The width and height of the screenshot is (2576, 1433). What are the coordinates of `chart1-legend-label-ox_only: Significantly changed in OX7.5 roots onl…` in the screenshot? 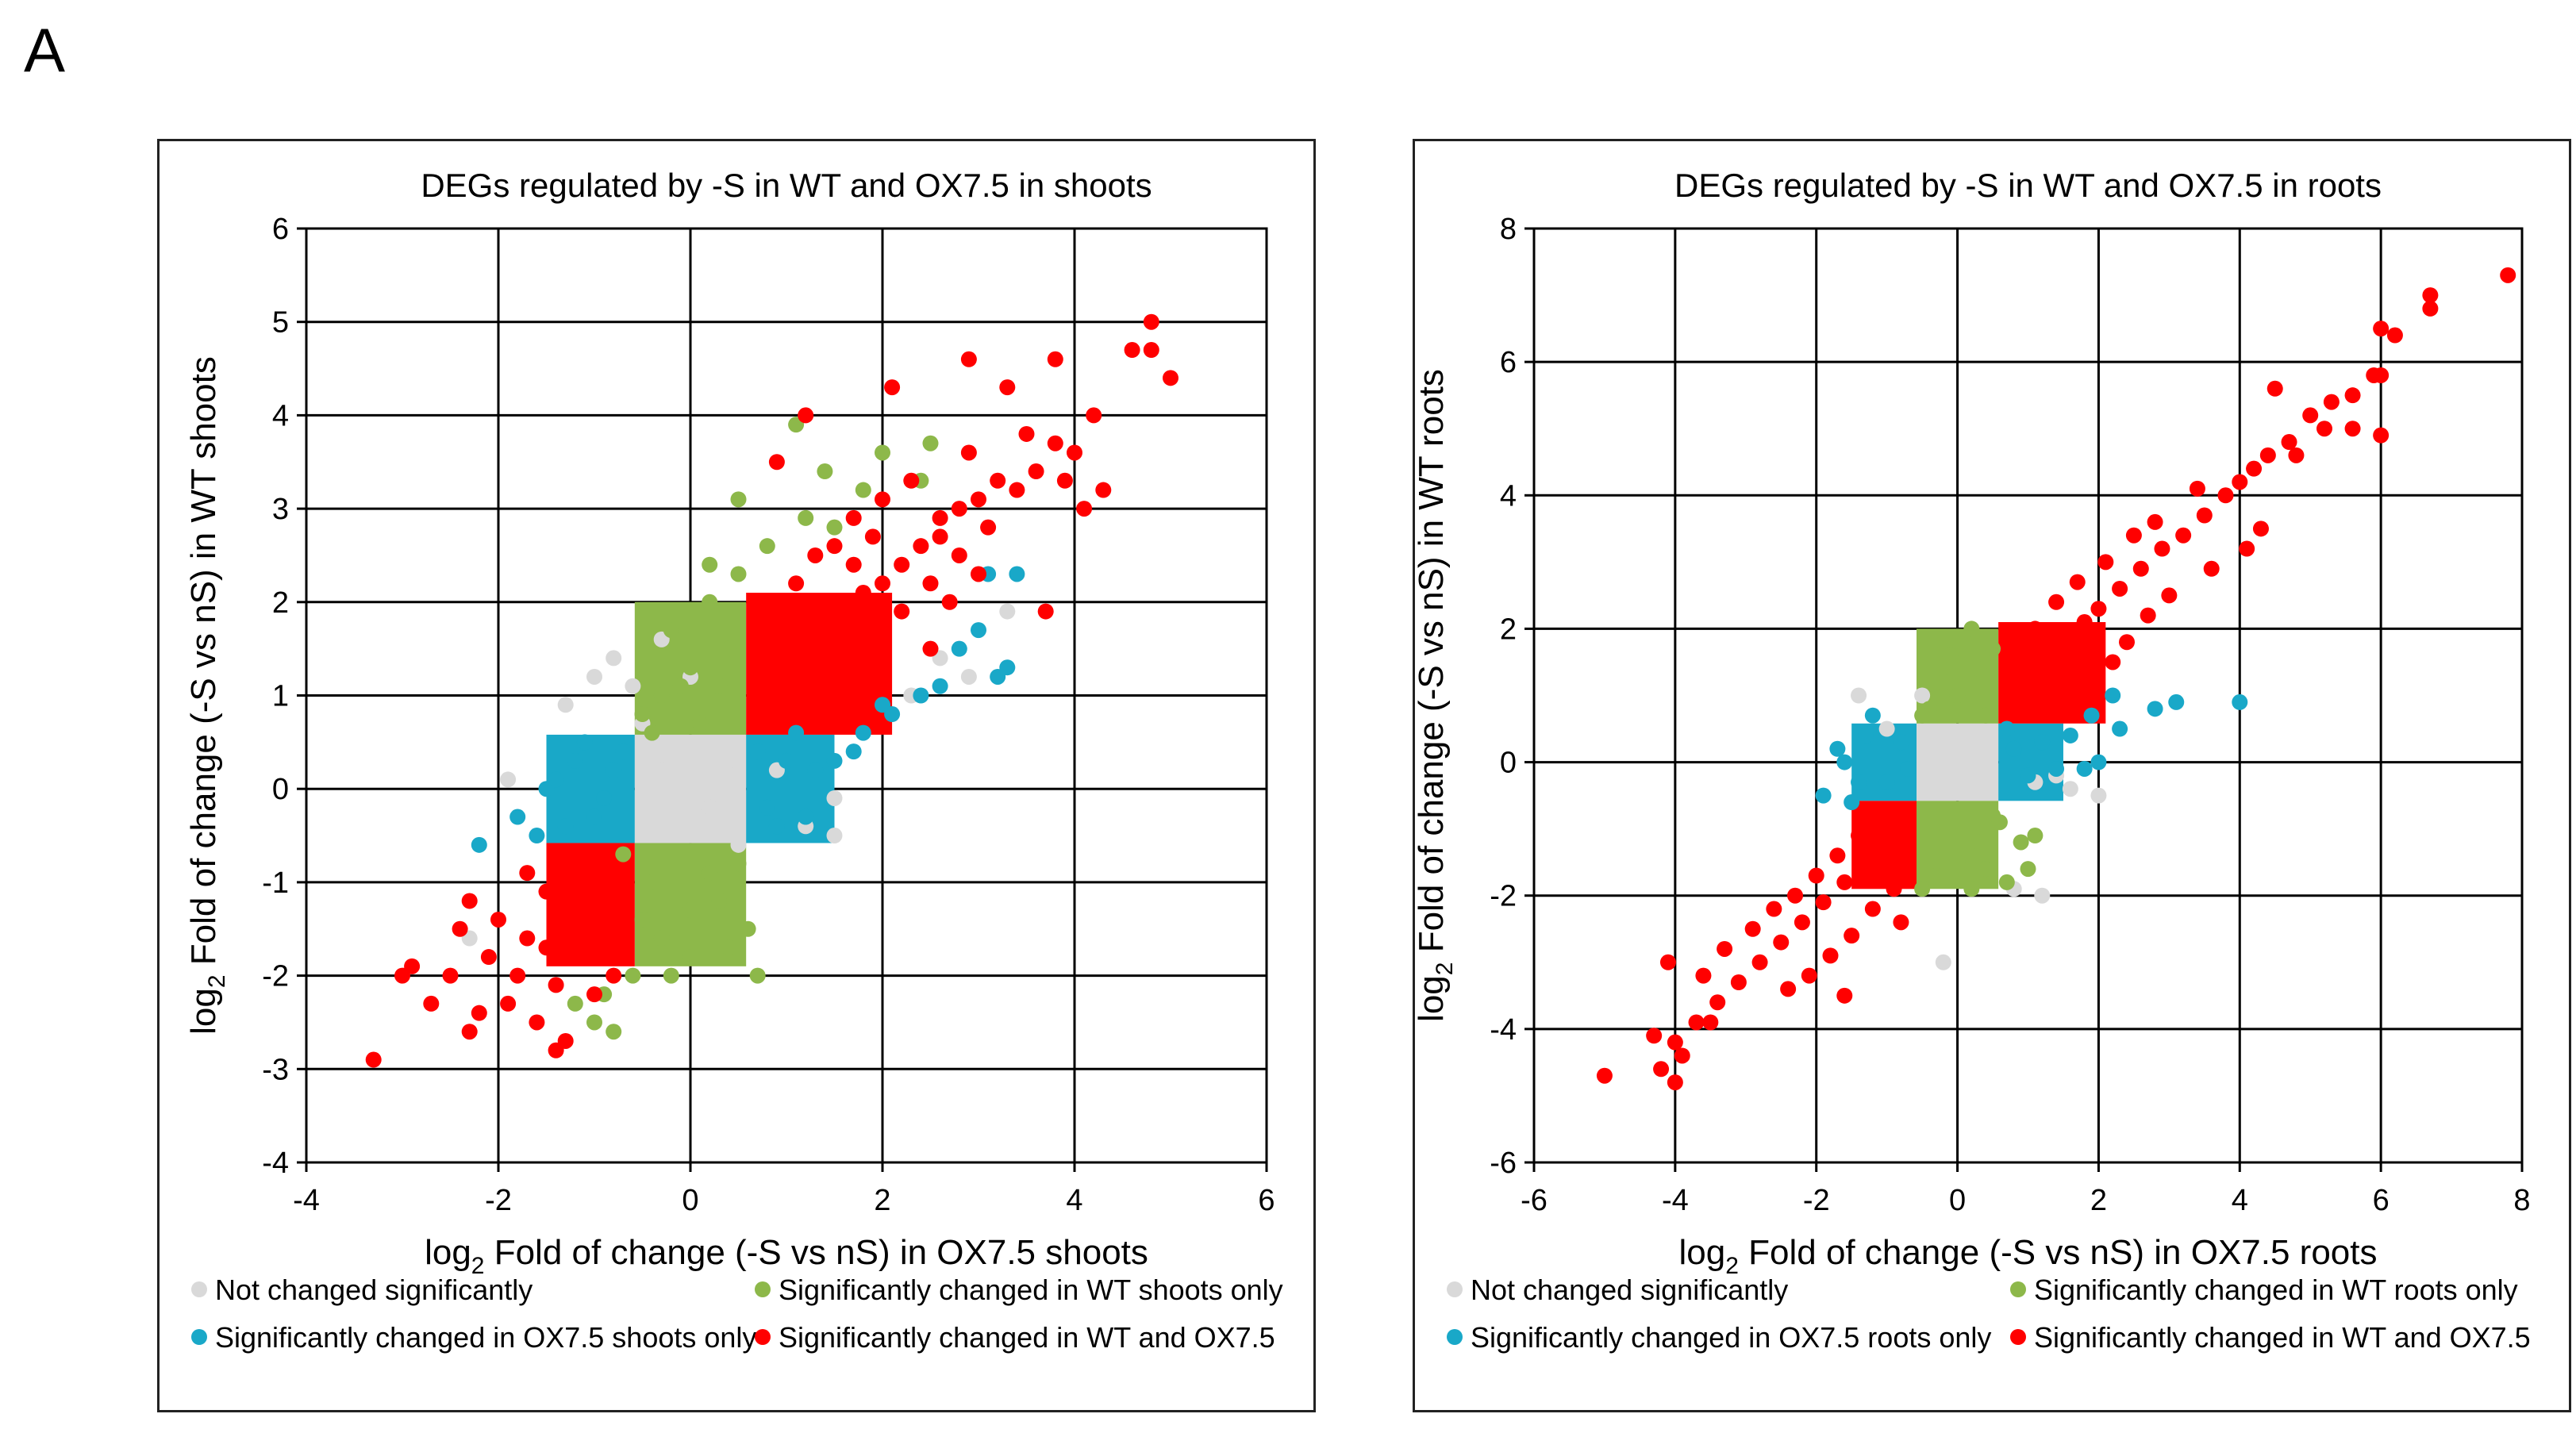 It's located at (1731, 1337).